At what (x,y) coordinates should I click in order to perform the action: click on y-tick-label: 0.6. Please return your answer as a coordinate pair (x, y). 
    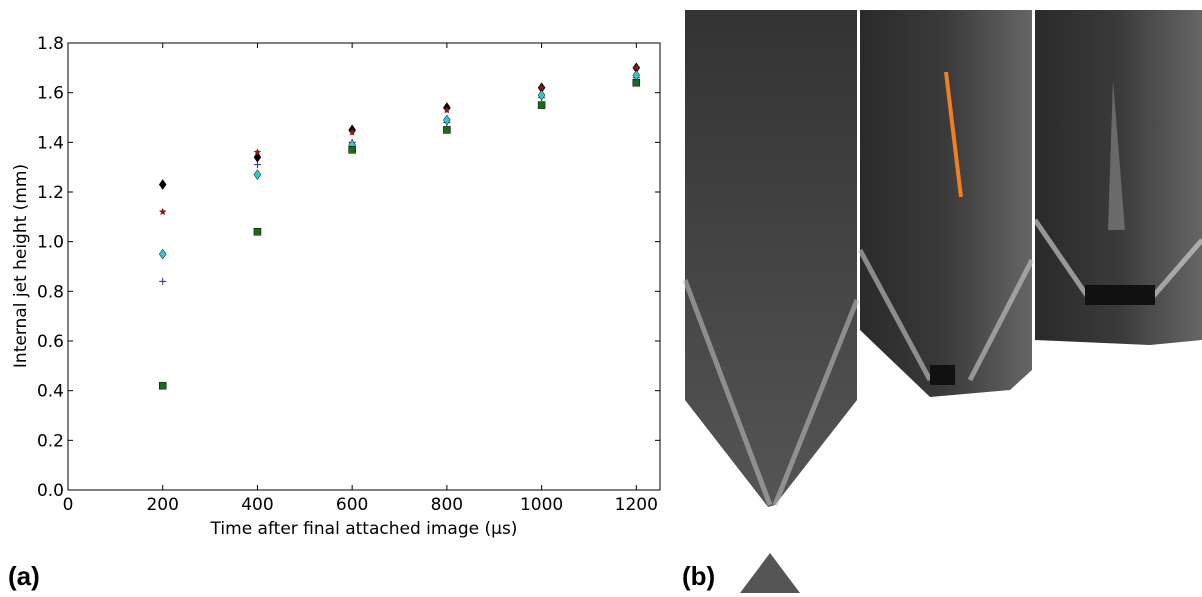
    Looking at the image, I should click on (50, 342).